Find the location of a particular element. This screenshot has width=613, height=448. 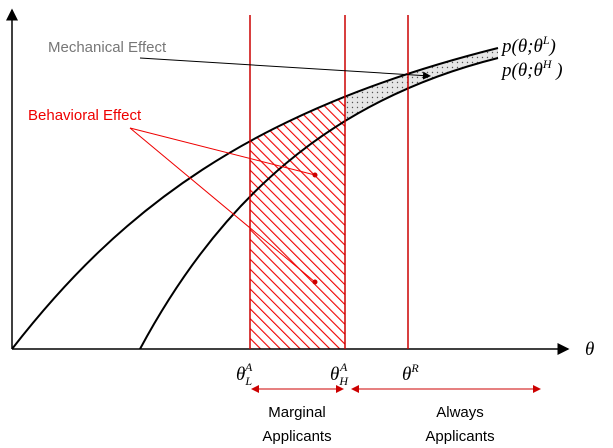

mechanical-label: Mechanical Effect is located at coordinates (107, 47).